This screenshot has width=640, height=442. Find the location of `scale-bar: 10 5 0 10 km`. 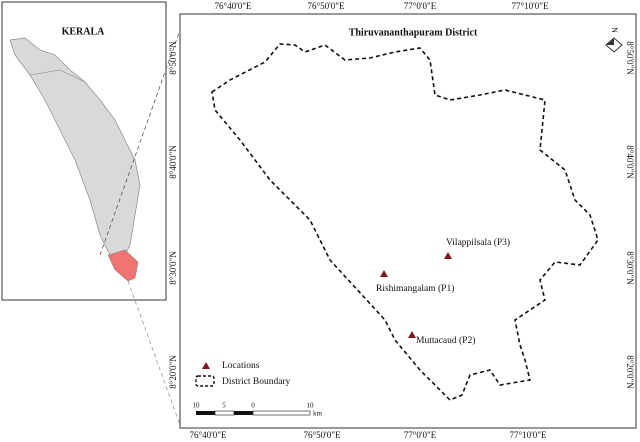

scale-bar: 10 5 0 10 km is located at coordinates (258, 410).